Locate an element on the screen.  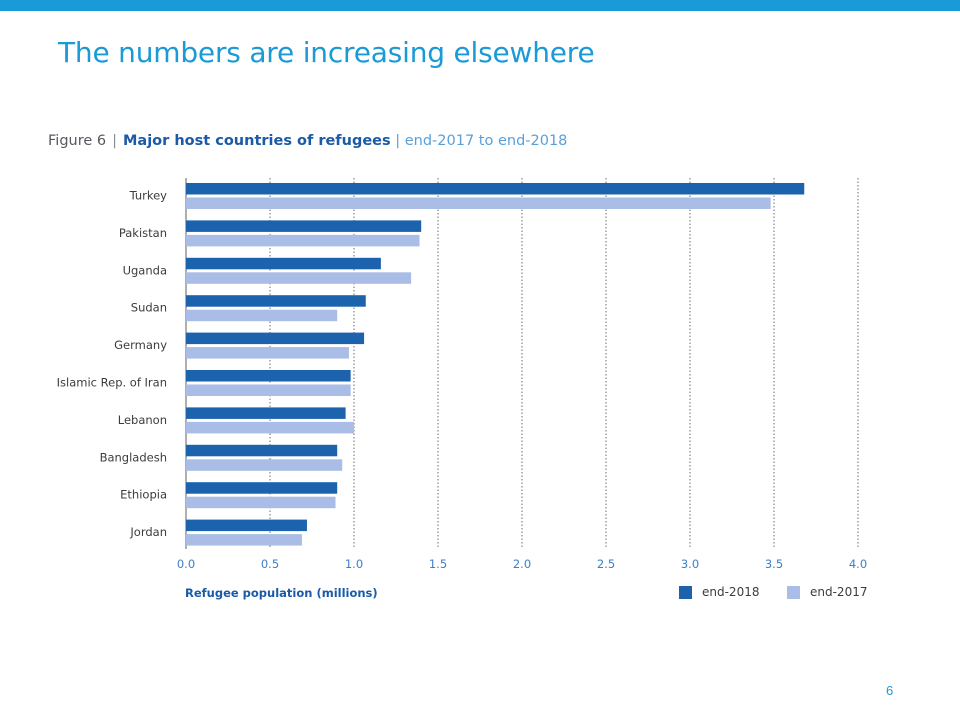
figure-label: Figure 6 is located at coordinates (77, 141).